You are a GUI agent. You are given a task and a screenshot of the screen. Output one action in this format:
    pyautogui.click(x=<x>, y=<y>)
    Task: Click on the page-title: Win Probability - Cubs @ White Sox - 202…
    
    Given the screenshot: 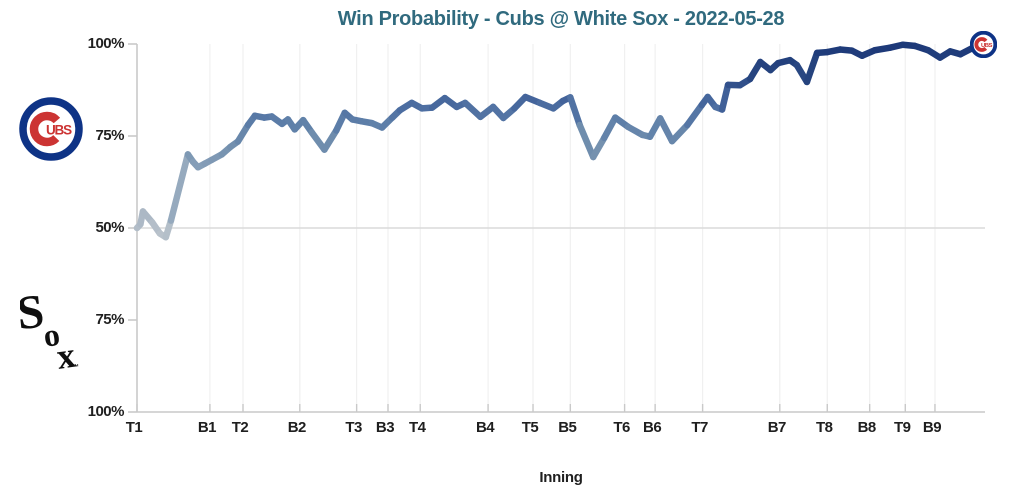 What is the action you would take?
    pyautogui.click(x=561, y=19)
    